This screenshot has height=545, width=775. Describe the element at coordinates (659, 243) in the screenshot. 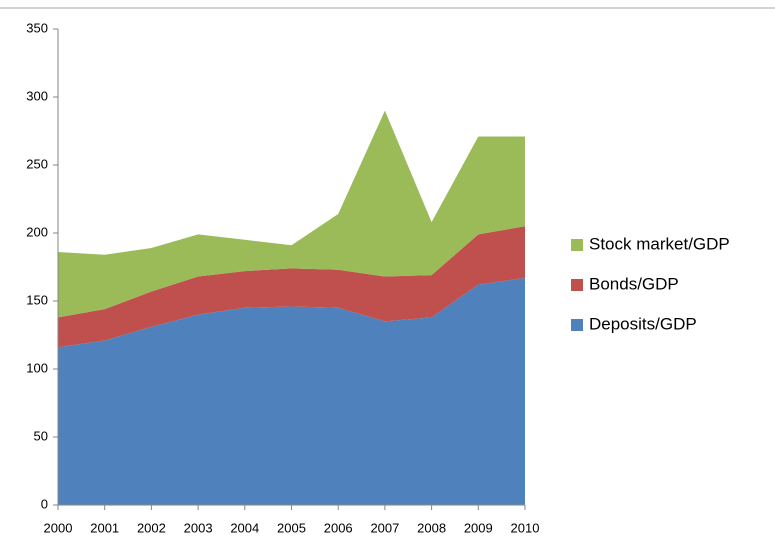

I see `legend-label: Stock market/GDP` at that location.